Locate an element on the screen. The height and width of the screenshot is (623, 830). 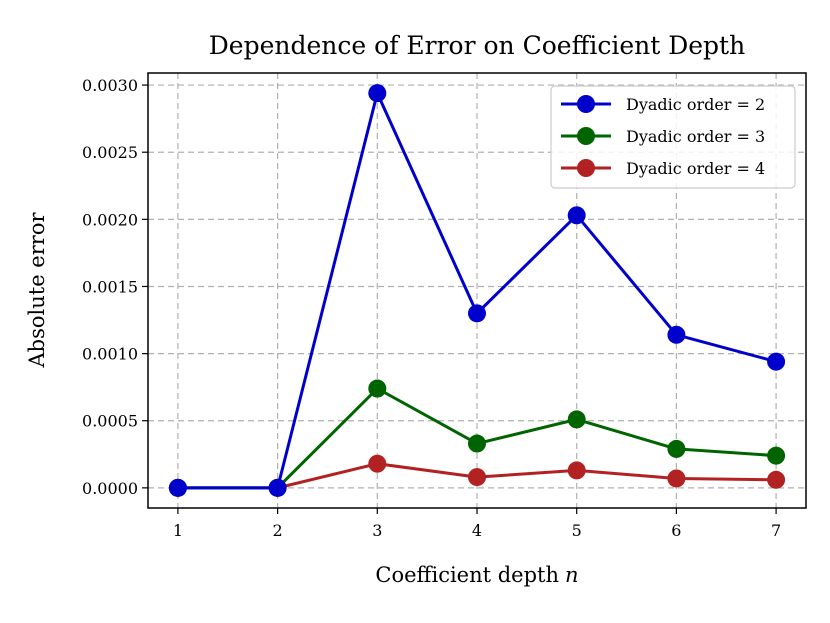
x-axis-label: Coefficient depth n is located at coordinates (476, 575).